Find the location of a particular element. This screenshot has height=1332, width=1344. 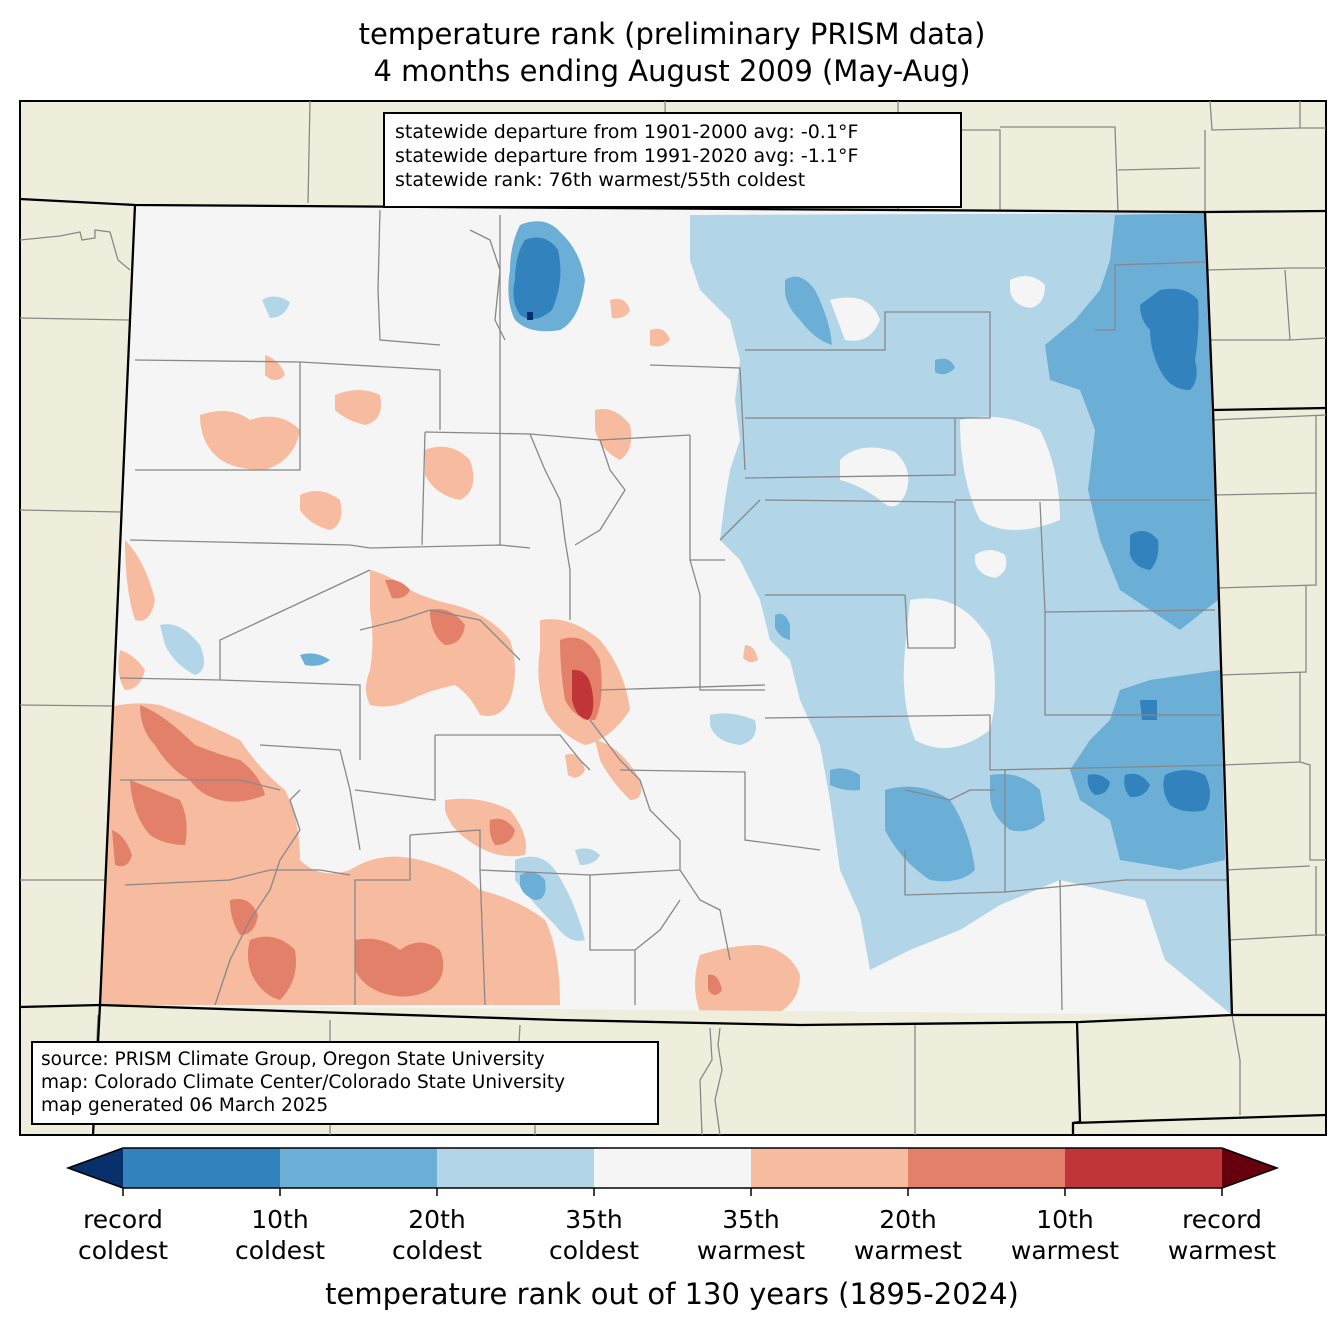

colorbar-extend-max is located at coordinates (1249, 1168).